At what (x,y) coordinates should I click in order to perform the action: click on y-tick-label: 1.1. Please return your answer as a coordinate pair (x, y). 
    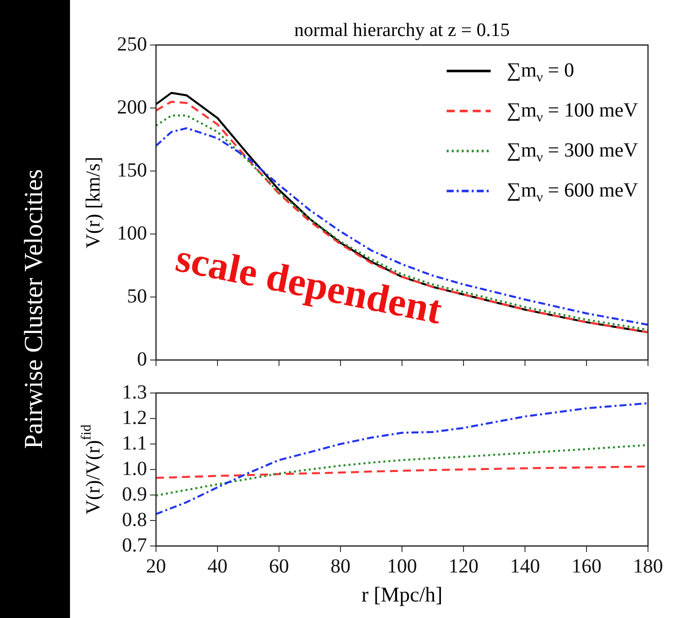
    Looking at the image, I should click on (134, 443).